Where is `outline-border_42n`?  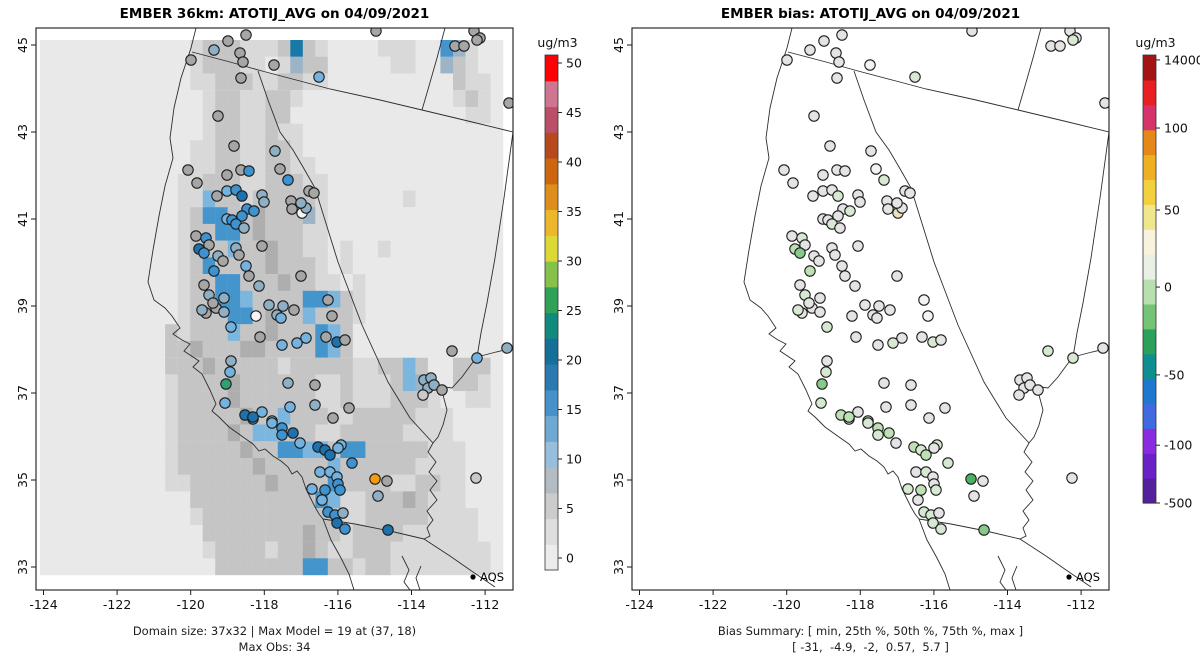
outline-border_42n is located at coordinates (307, 81).